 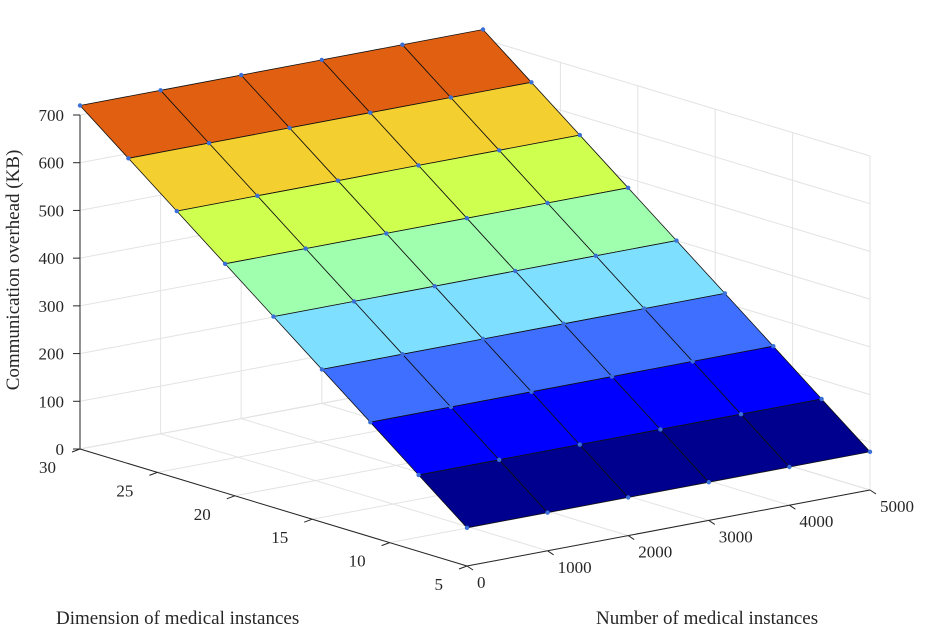 I want to click on z-tick-label: 100, so click(x=52, y=401).